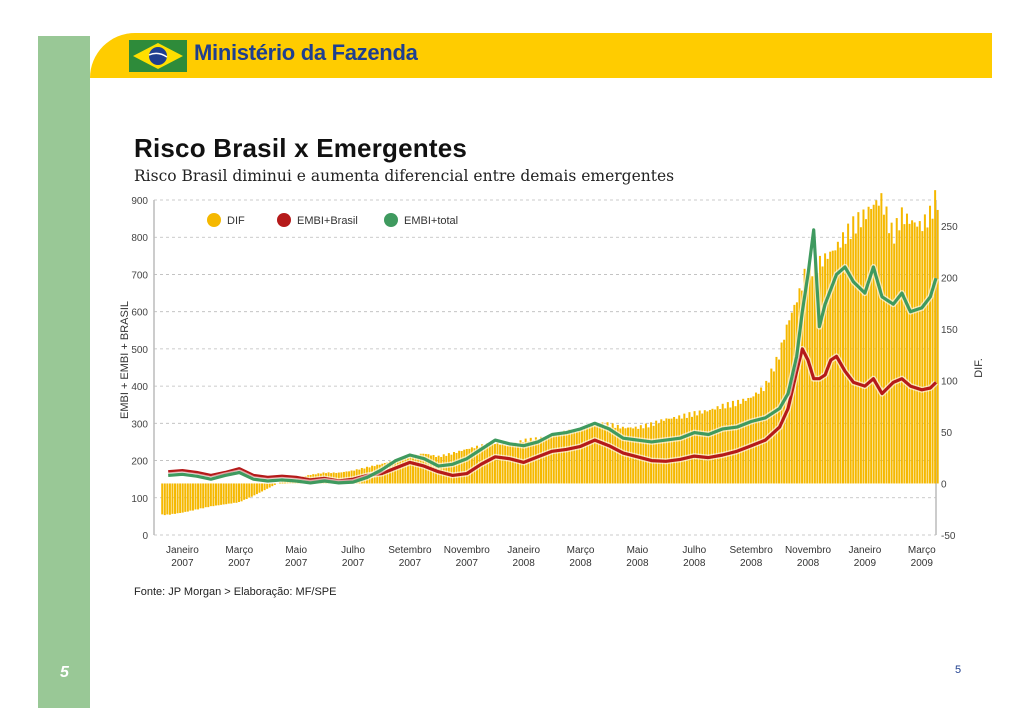 The width and height of the screenshot is (1030, 728). Describe the element at coordinates (236, 221) in the screenshot. I see `legend-label: DIF` at that location.